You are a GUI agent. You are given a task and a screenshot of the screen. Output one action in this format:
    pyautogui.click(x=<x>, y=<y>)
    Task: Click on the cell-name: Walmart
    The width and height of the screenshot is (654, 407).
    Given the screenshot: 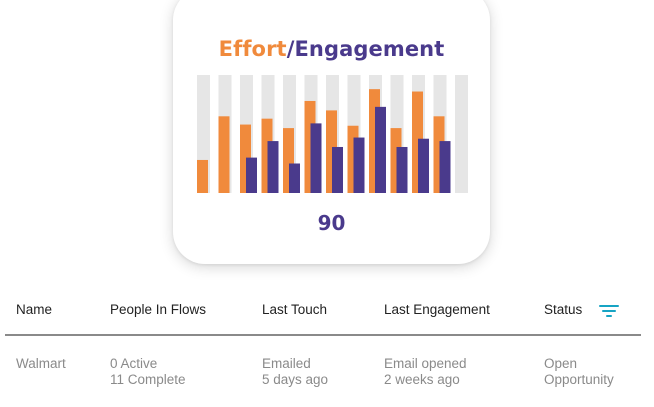 What is the action you would take?
    pyautogui.click(x=41, y=364)
    